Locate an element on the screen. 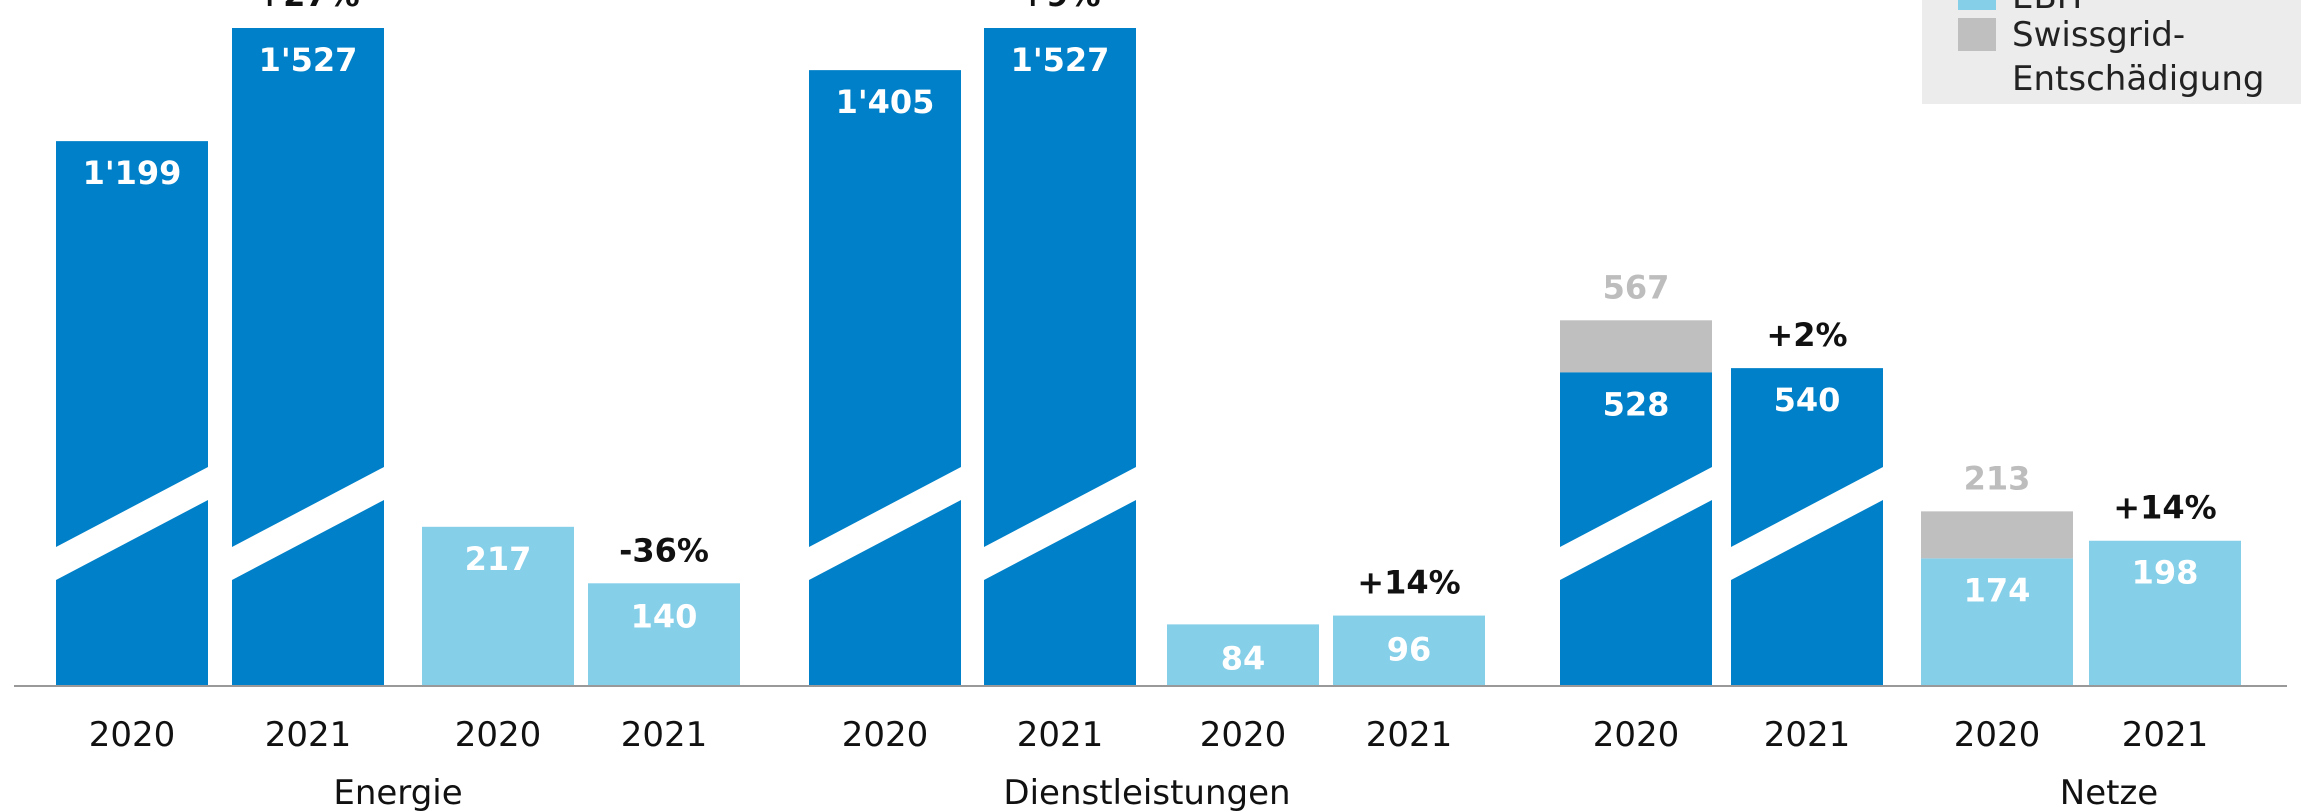 This screenshot has height=812, width=2301. bar-value-label: 174 is located at coordinates (1997, 590).